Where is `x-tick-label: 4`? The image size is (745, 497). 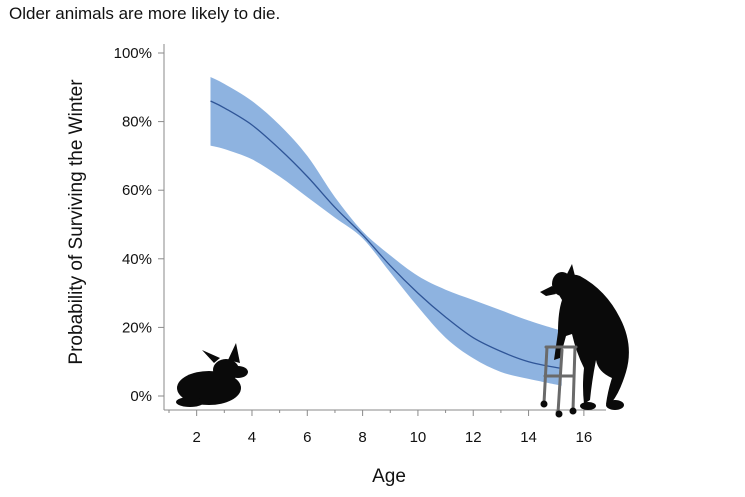
x-tick-label: 4 is located at coordinates (252, 437).